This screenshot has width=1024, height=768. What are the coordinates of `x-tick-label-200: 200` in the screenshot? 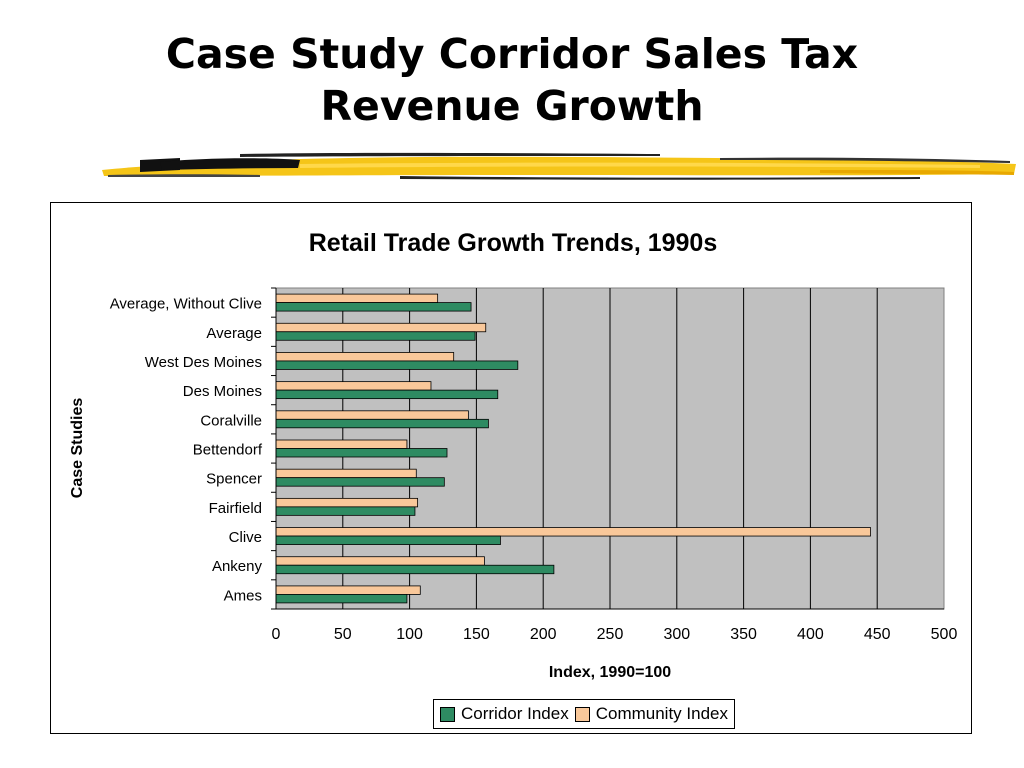 It's located at (543, 634).